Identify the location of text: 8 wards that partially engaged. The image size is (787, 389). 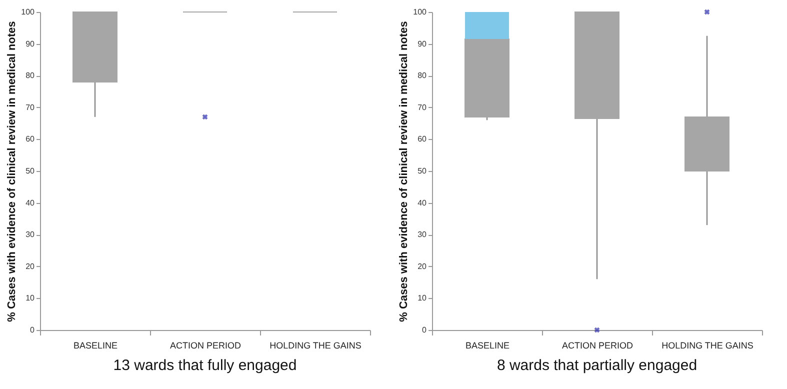
(597, 365).